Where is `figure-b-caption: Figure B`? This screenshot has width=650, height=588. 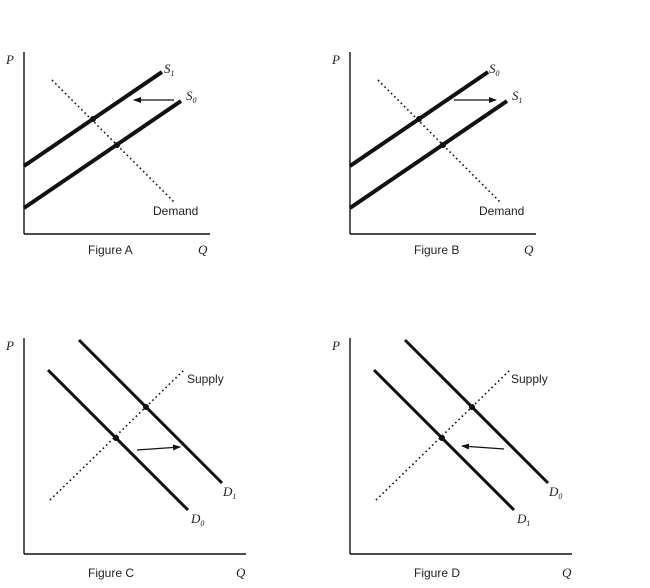
figure-b-caption: Figure B is located at coordinates (436, 250).